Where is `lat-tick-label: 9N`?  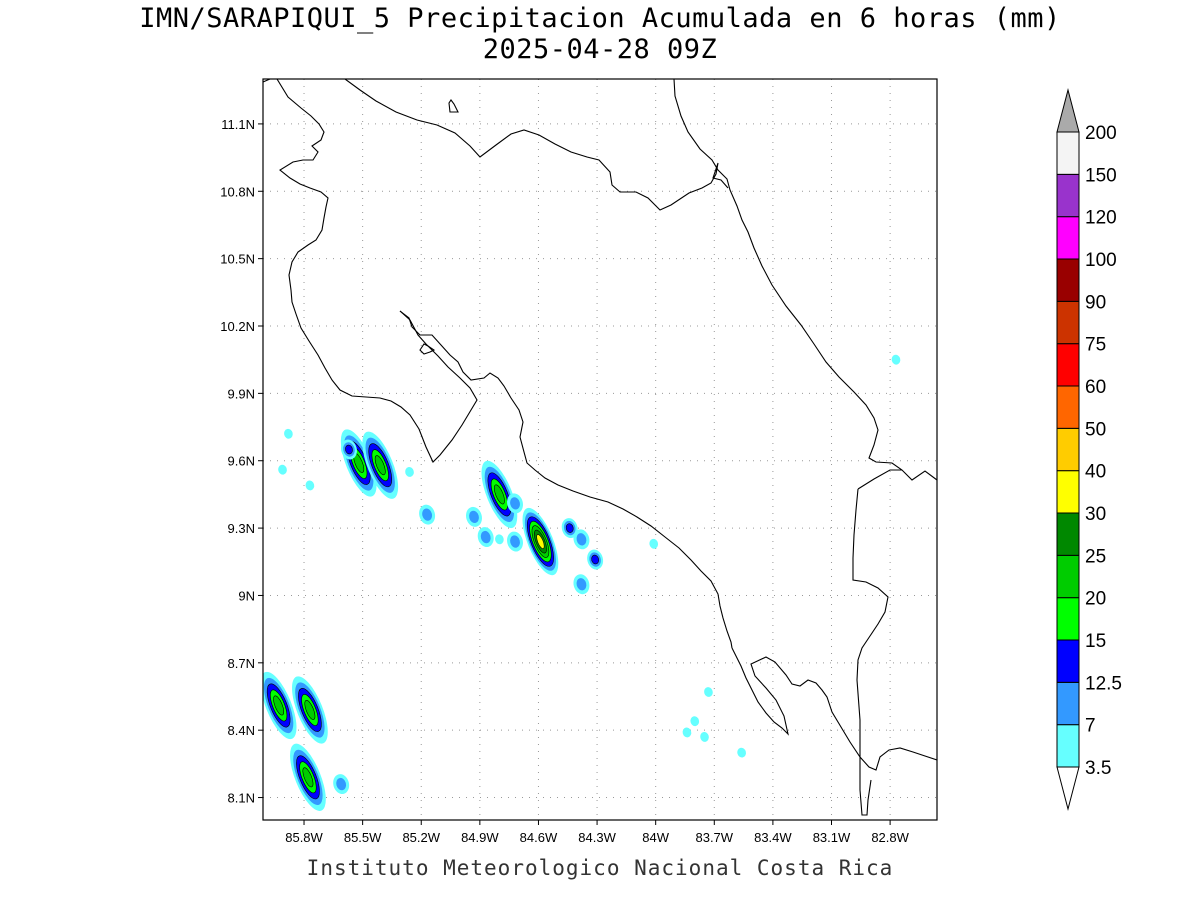
lat-tick-label: 9N is located at coordinates (246, 595).